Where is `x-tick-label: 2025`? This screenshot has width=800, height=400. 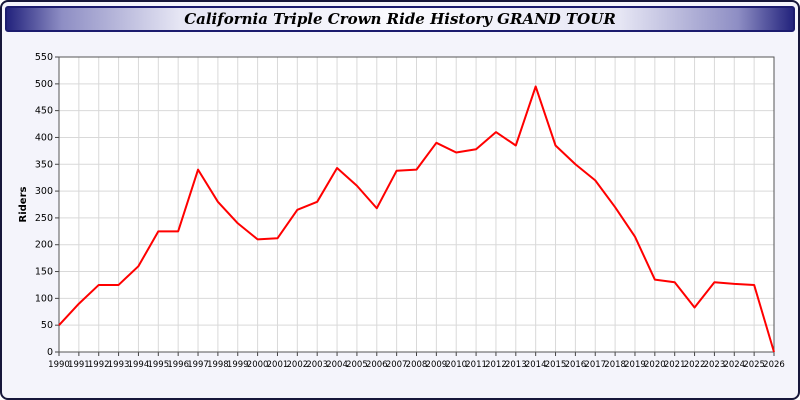
x-tick-label: 2025 is located at coordinates (754, 365).